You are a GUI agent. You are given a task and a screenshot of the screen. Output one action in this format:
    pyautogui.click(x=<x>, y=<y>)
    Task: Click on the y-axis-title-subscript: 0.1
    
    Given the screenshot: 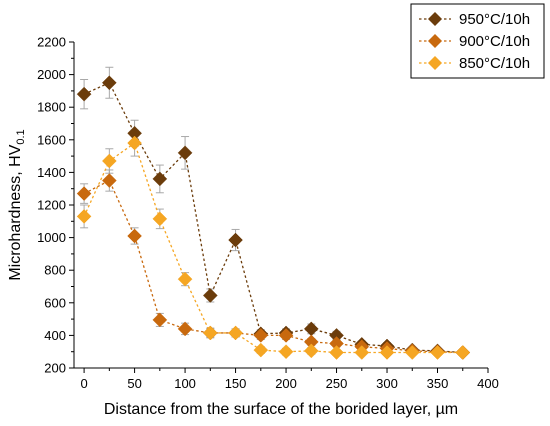 What is the action you would take?
    pyautogui.click(x=21, y=136)
    